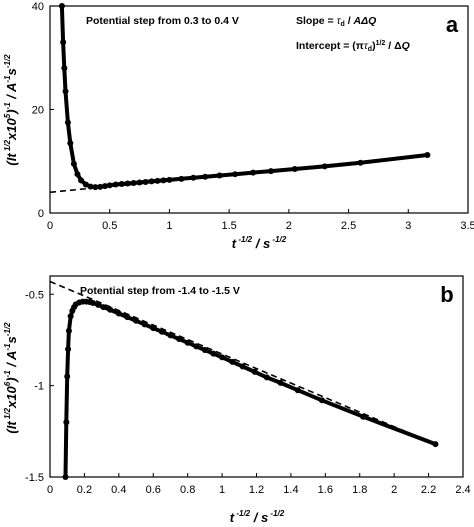 The height and width of the screenshot is (527, 474). Describe the element at coordinates (187, 490) in the screenshot. I see `x-tick-label: 0.8` at that location.